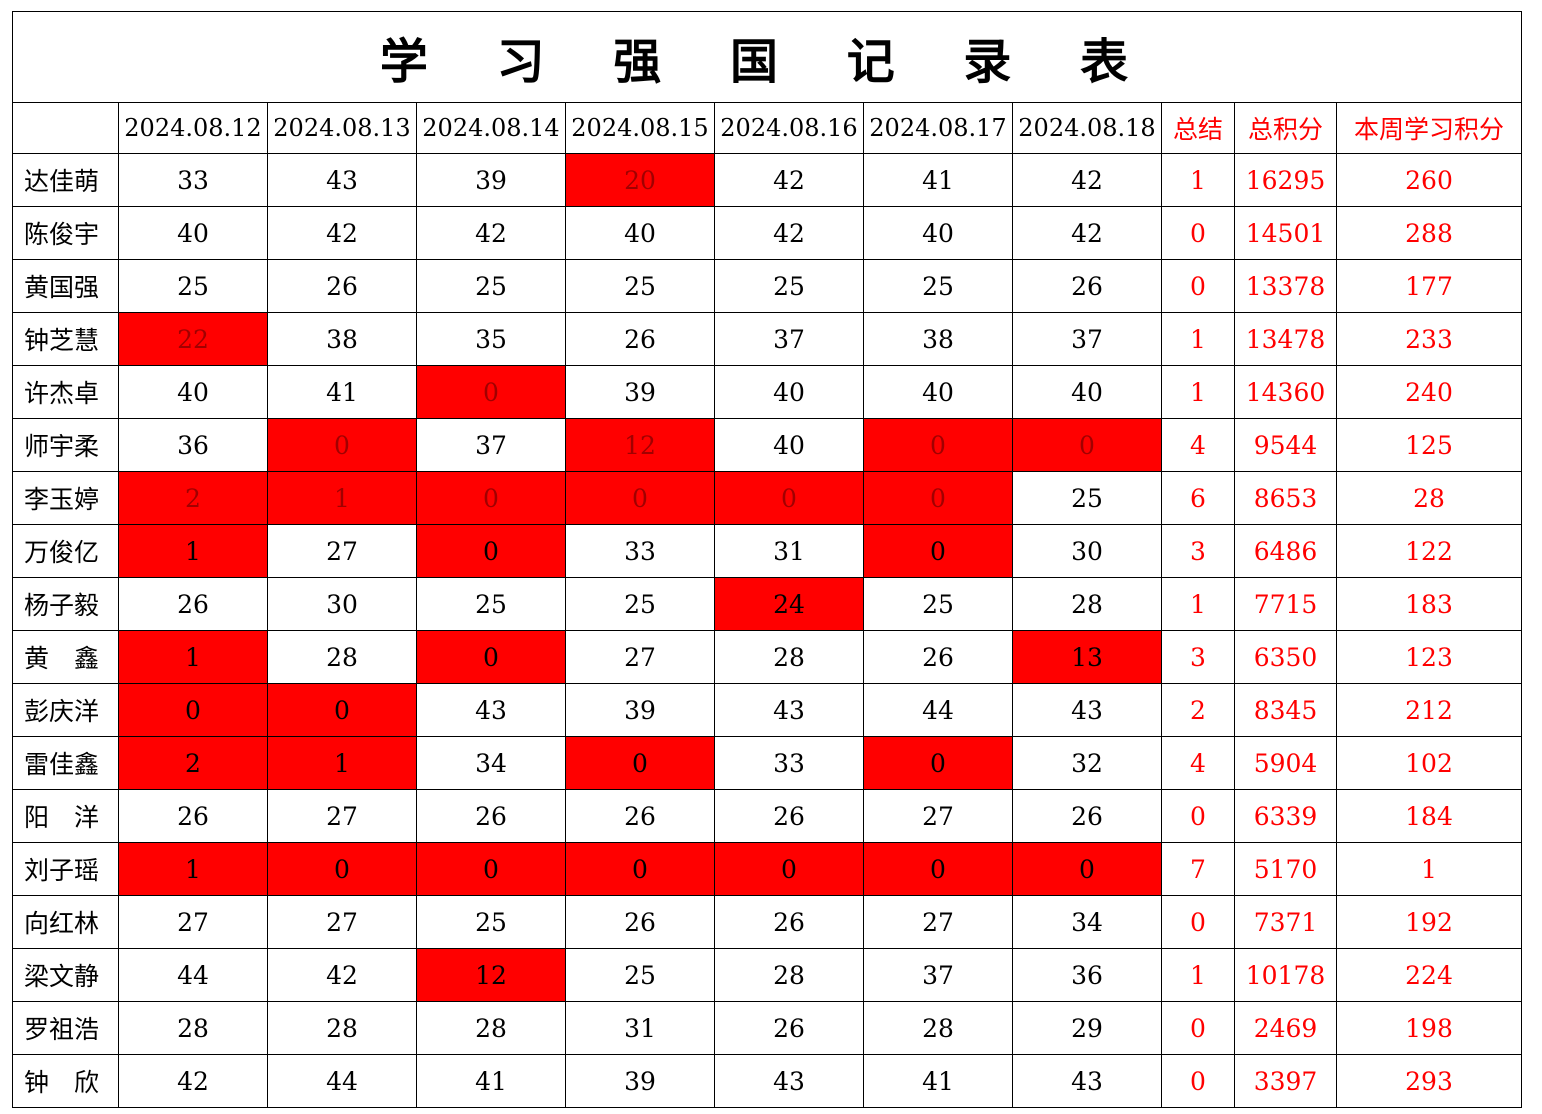  Describe the element at coordinates (767, 233) in the screenshot. I see `table-row: 陈俊宇 40 42 42 40 42 40 42 0 14501 288` at that location.